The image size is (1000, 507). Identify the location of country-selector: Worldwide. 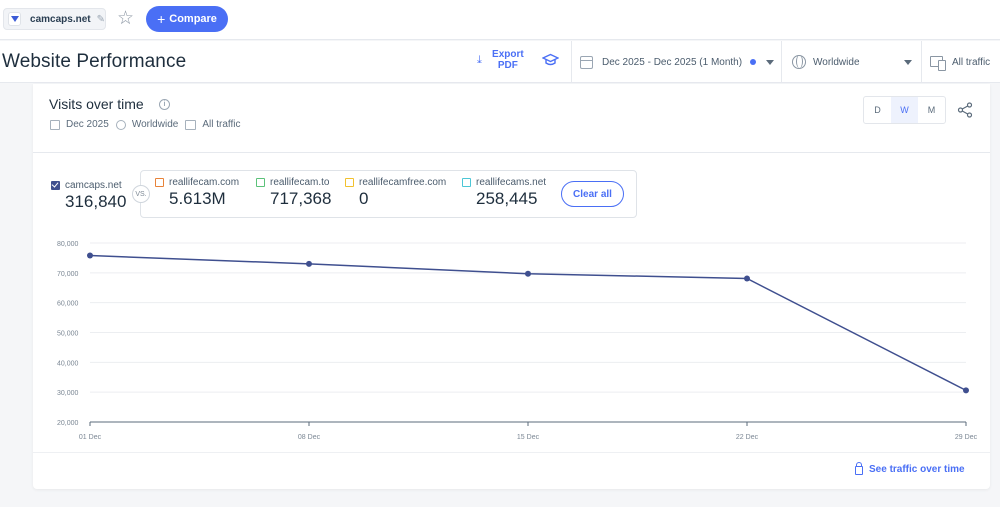
(852, 62).